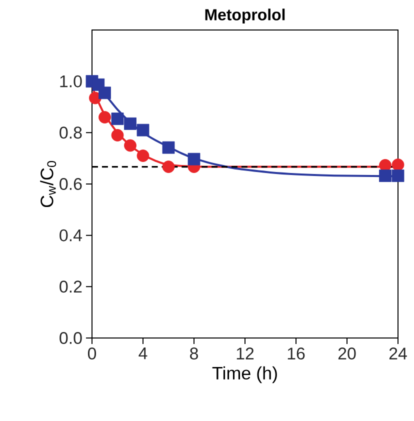 The height and width of the screenshot is (421, 414). Describe the element at coordinates (245, 16) in the screenshot. I see `chart-title: Metoprolol` at that location.